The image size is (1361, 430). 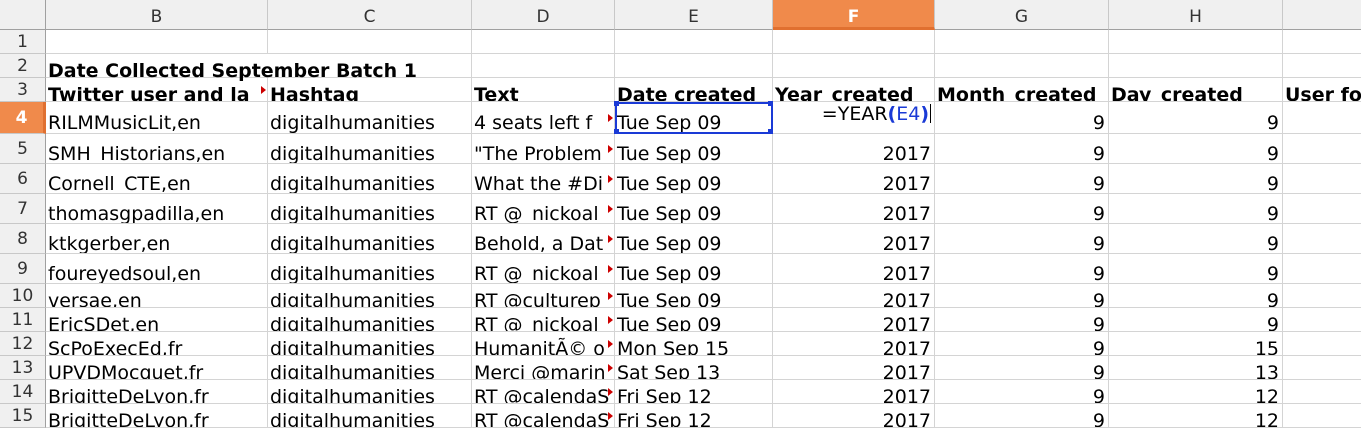 I want to click on cell-I11, so click(x=1322, y=320).